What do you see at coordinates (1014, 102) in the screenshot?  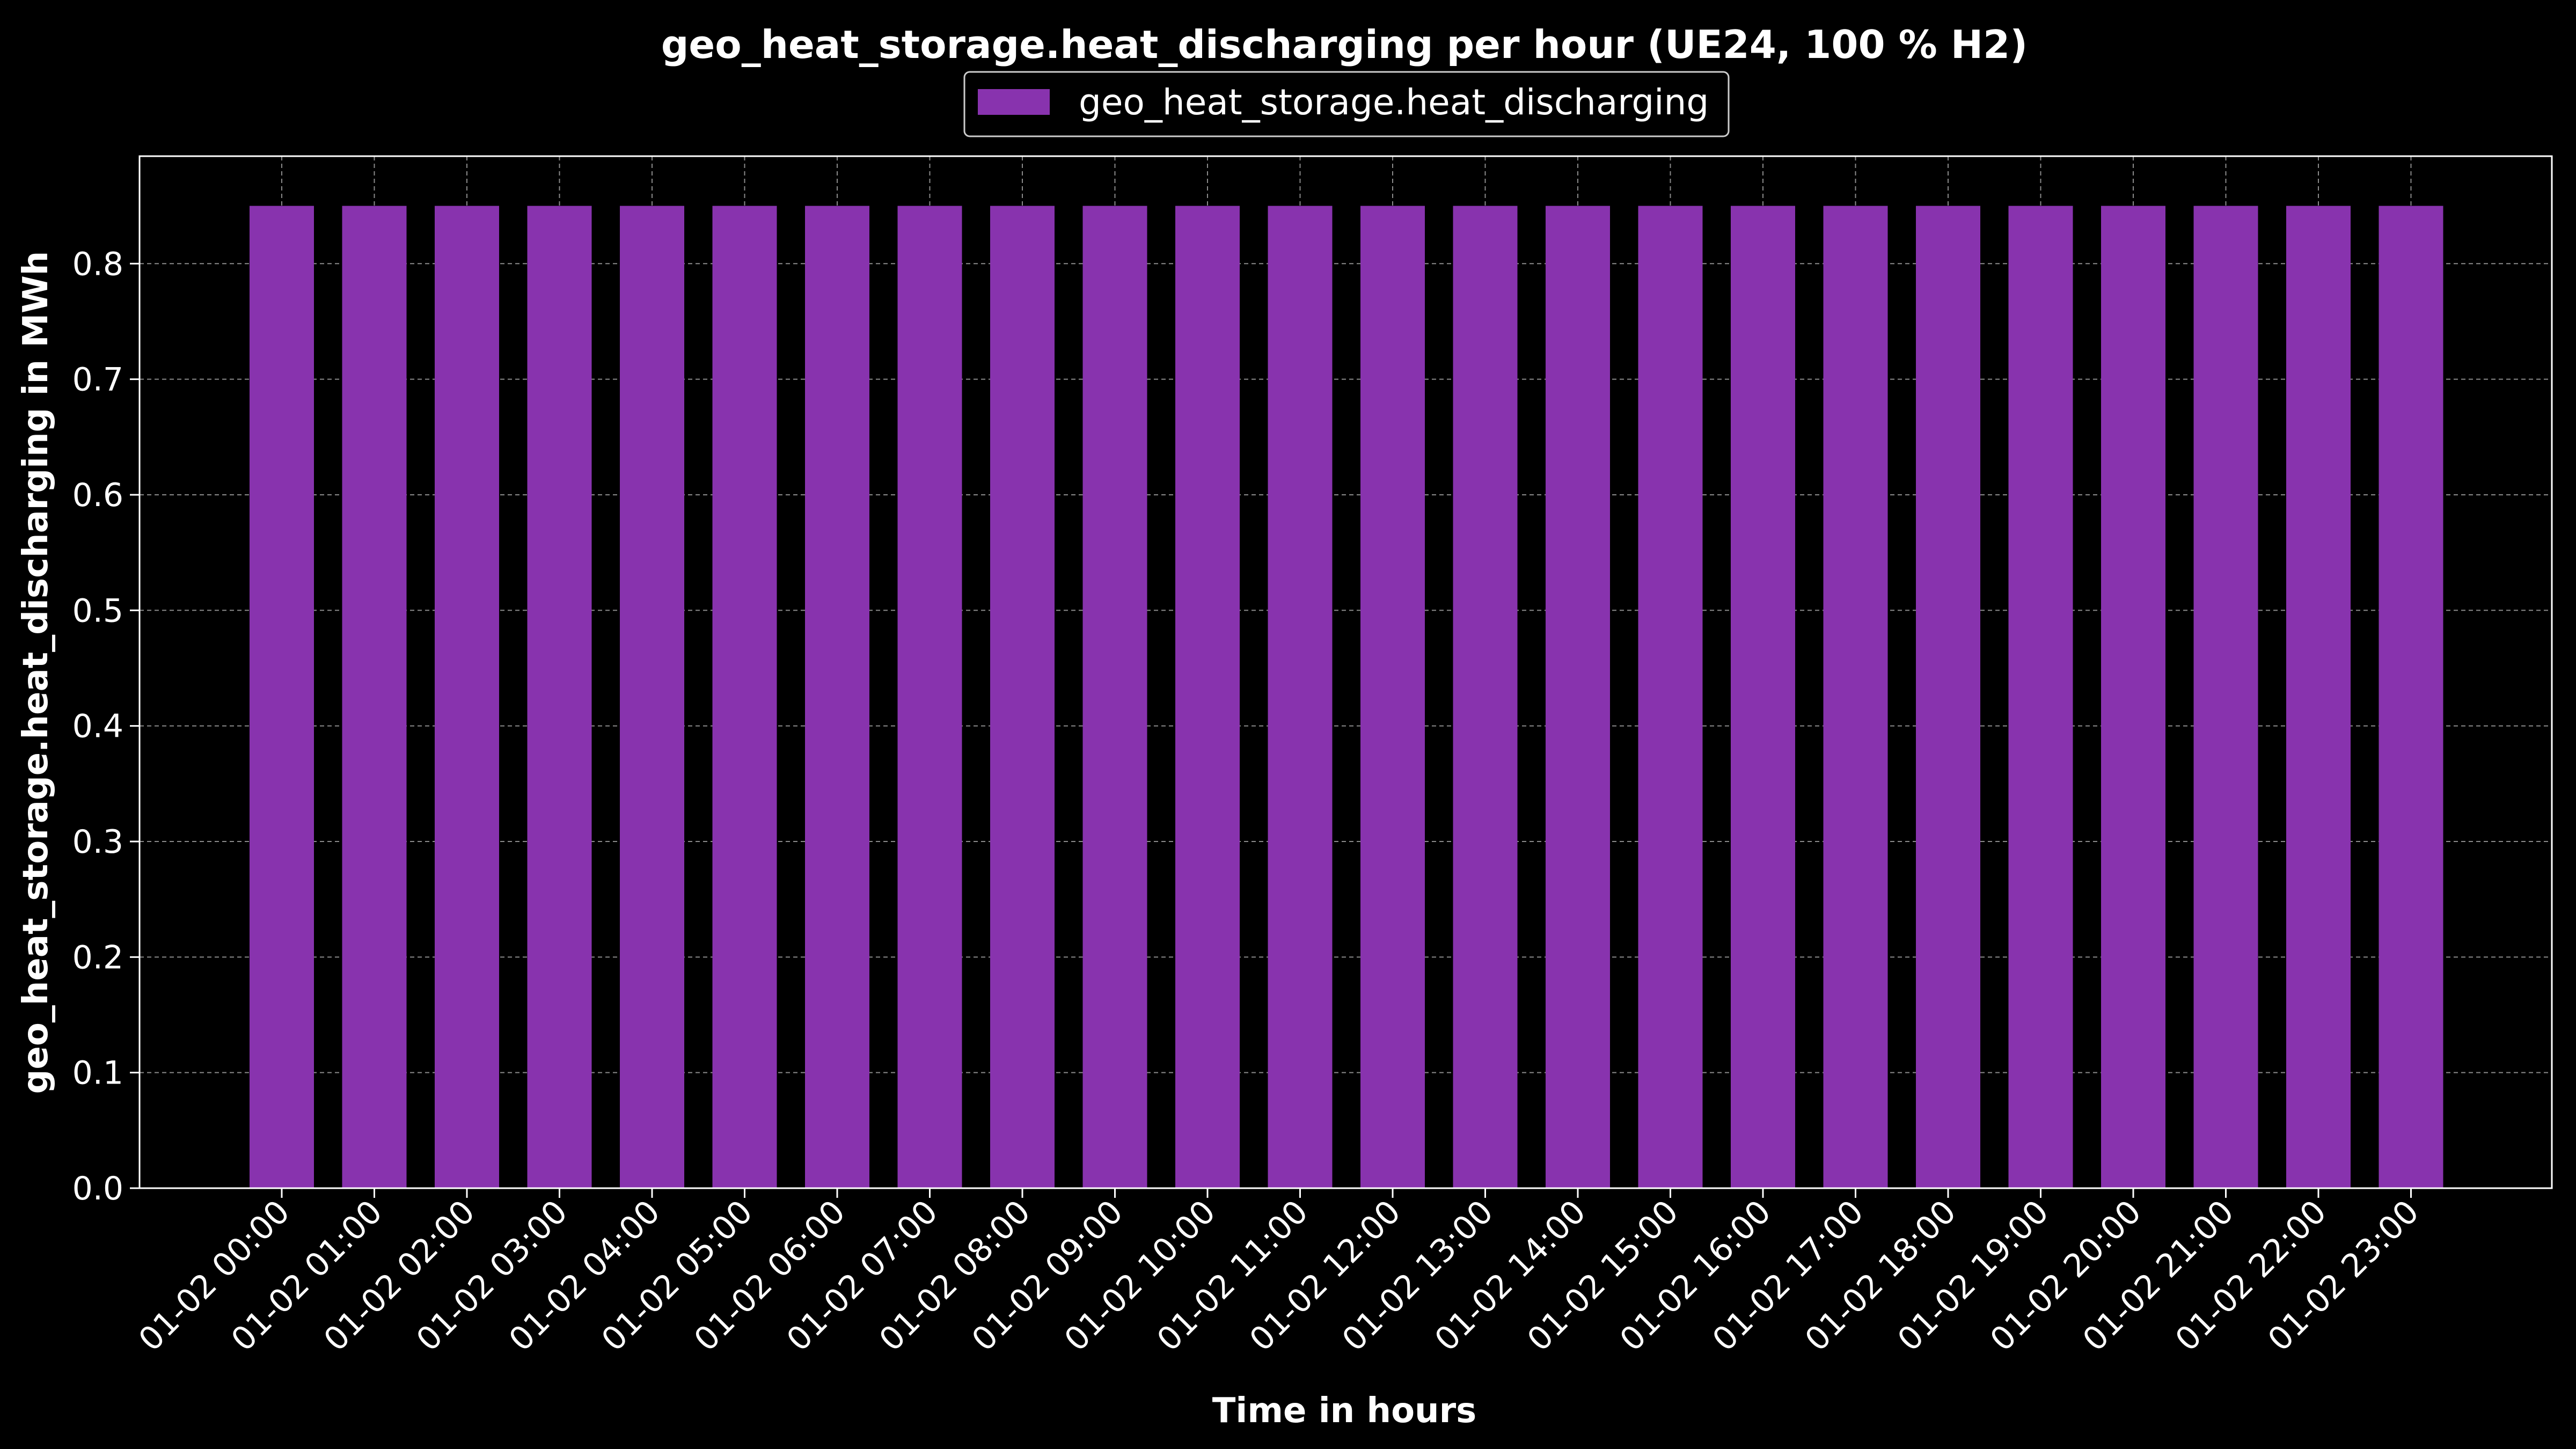 I see `legend-swatch` at bounding box center [1014, 102].